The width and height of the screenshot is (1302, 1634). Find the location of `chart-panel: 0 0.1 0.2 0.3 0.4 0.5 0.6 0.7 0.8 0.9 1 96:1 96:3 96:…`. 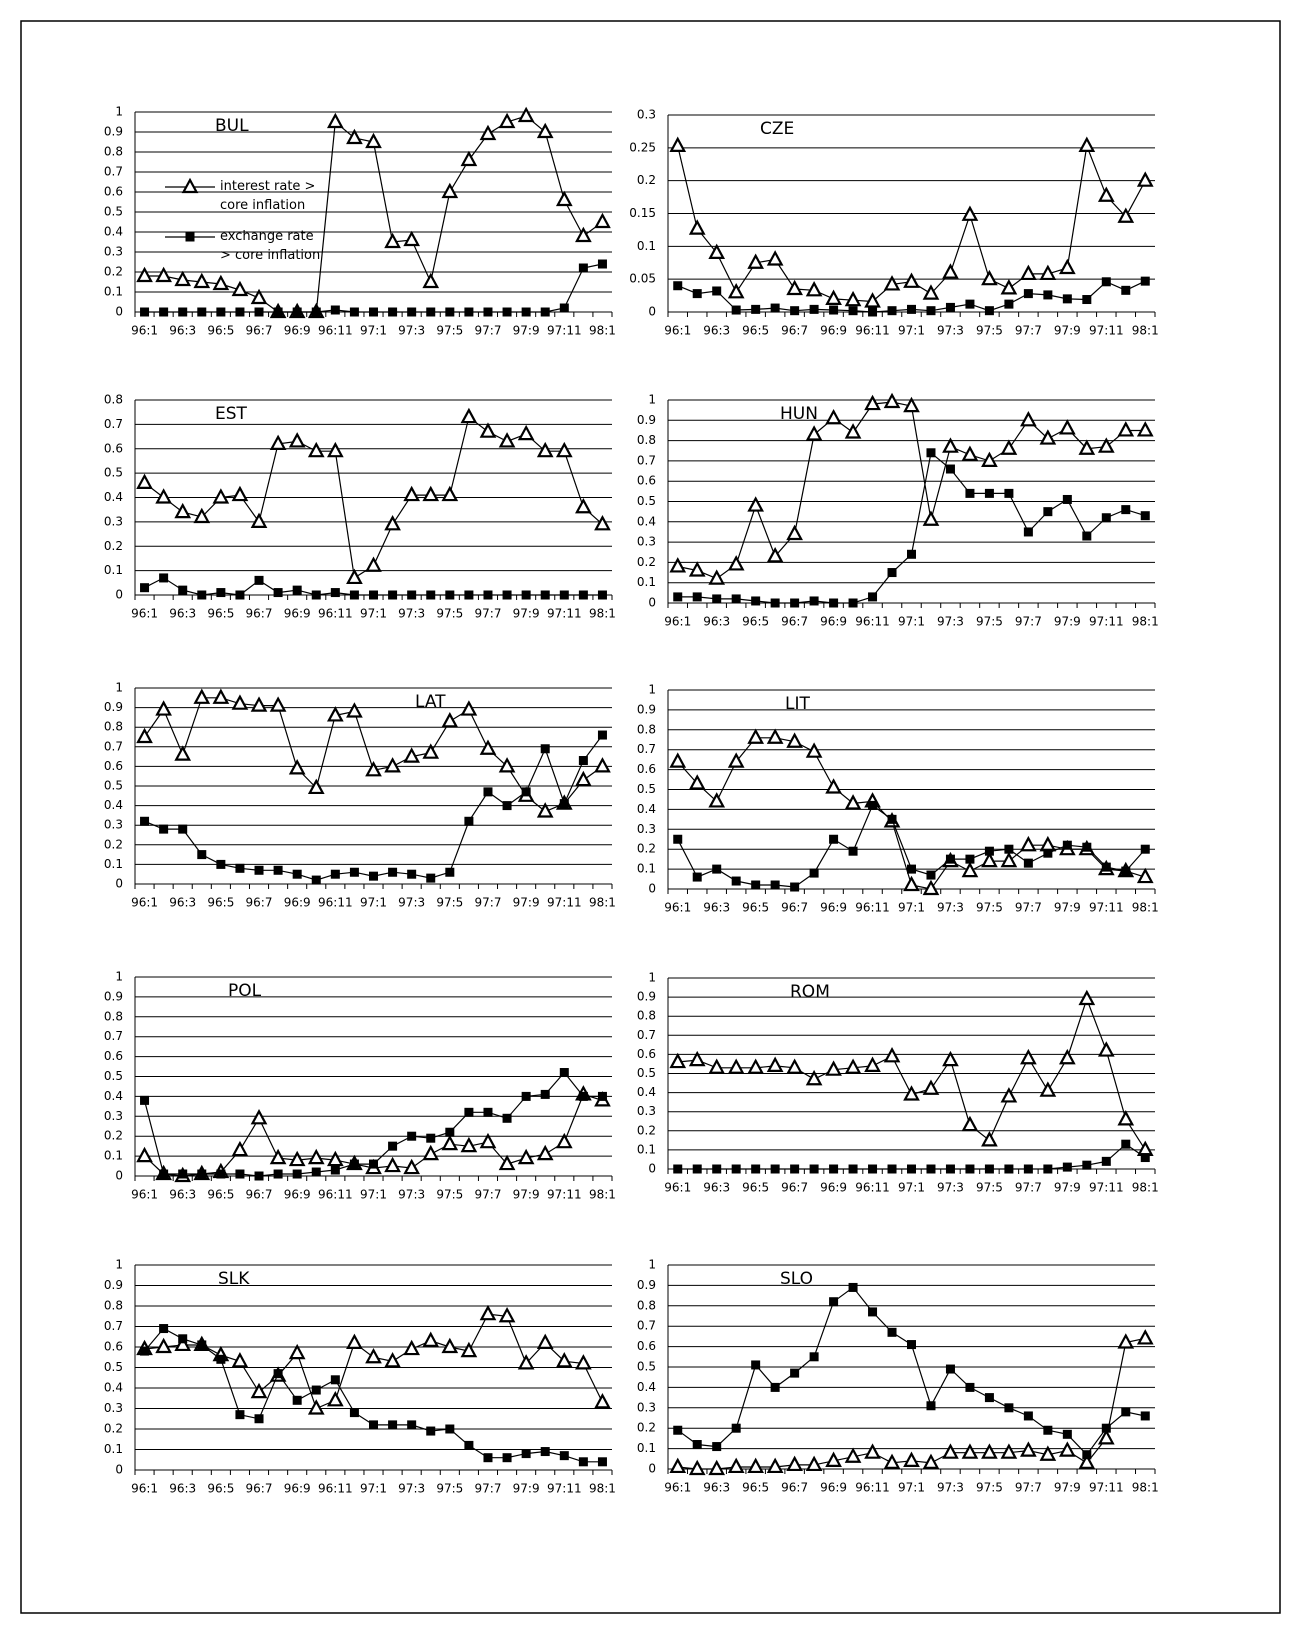

chart-panel: 0 0.1 0.2 0.3 0.4 0.5 0.6 0.7 0.8 0.9 1 96:1 96:3 96:… is located at coordinates (898, 511).